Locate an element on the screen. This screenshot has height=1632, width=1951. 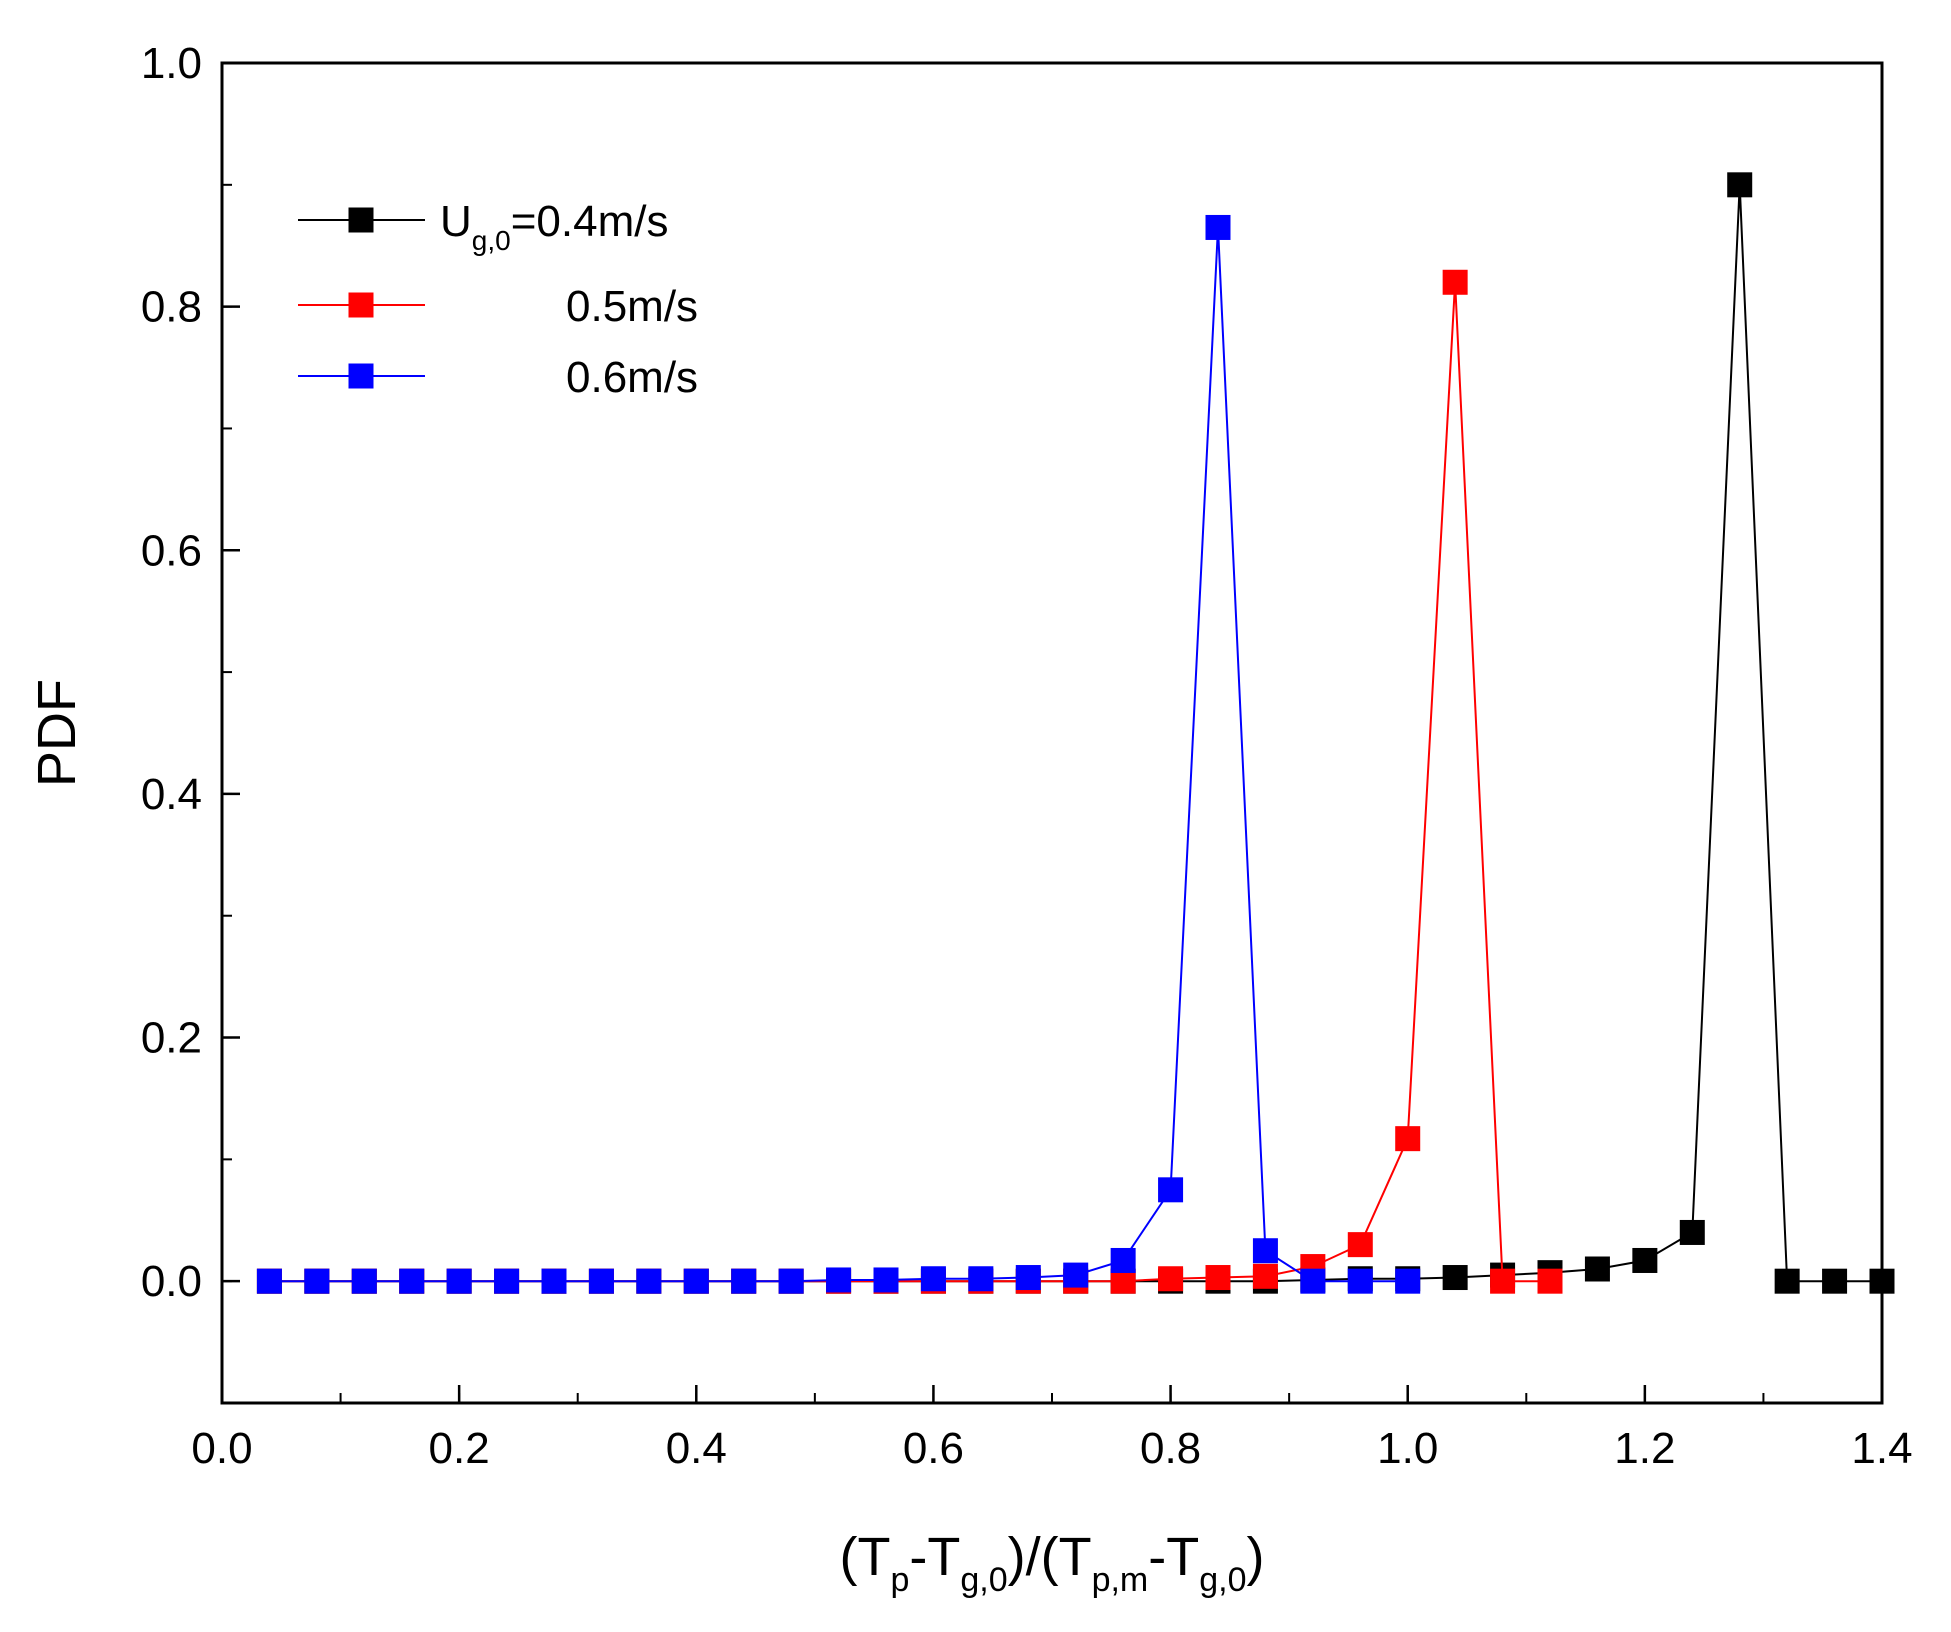
y-tick-label: 1.0 is located at coordinates (171, 63).